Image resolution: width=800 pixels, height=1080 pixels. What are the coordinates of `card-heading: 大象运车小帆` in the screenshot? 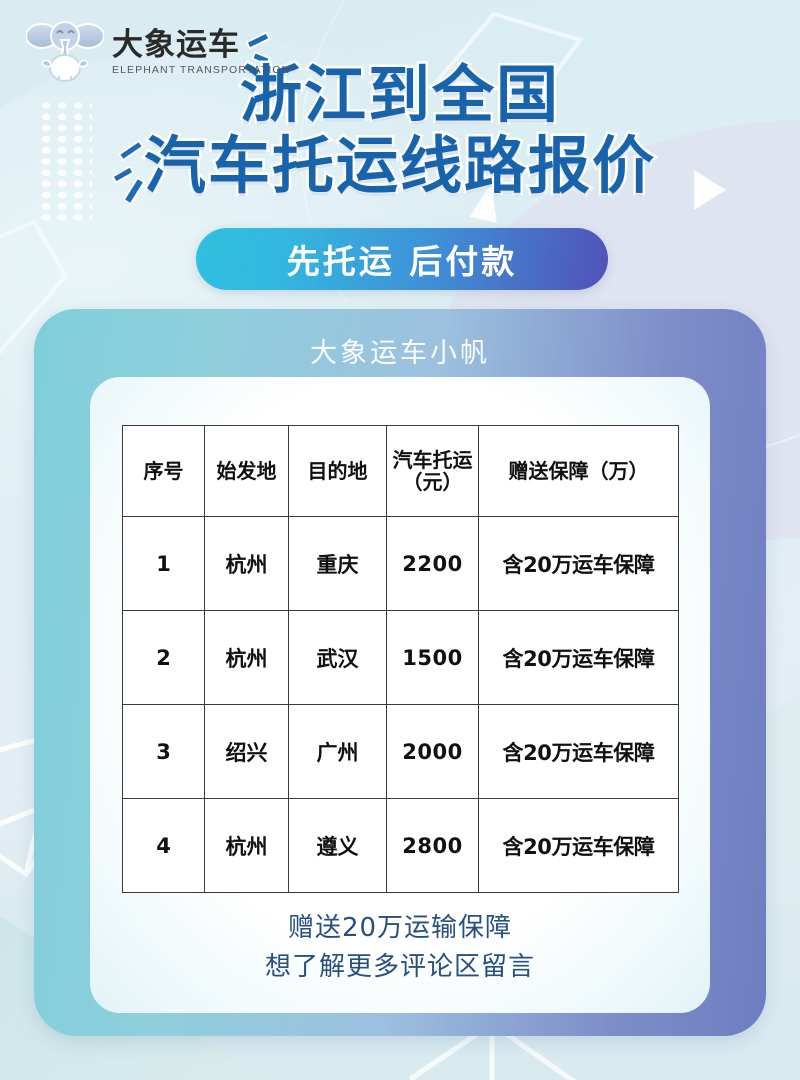 It's located at (400, 353).